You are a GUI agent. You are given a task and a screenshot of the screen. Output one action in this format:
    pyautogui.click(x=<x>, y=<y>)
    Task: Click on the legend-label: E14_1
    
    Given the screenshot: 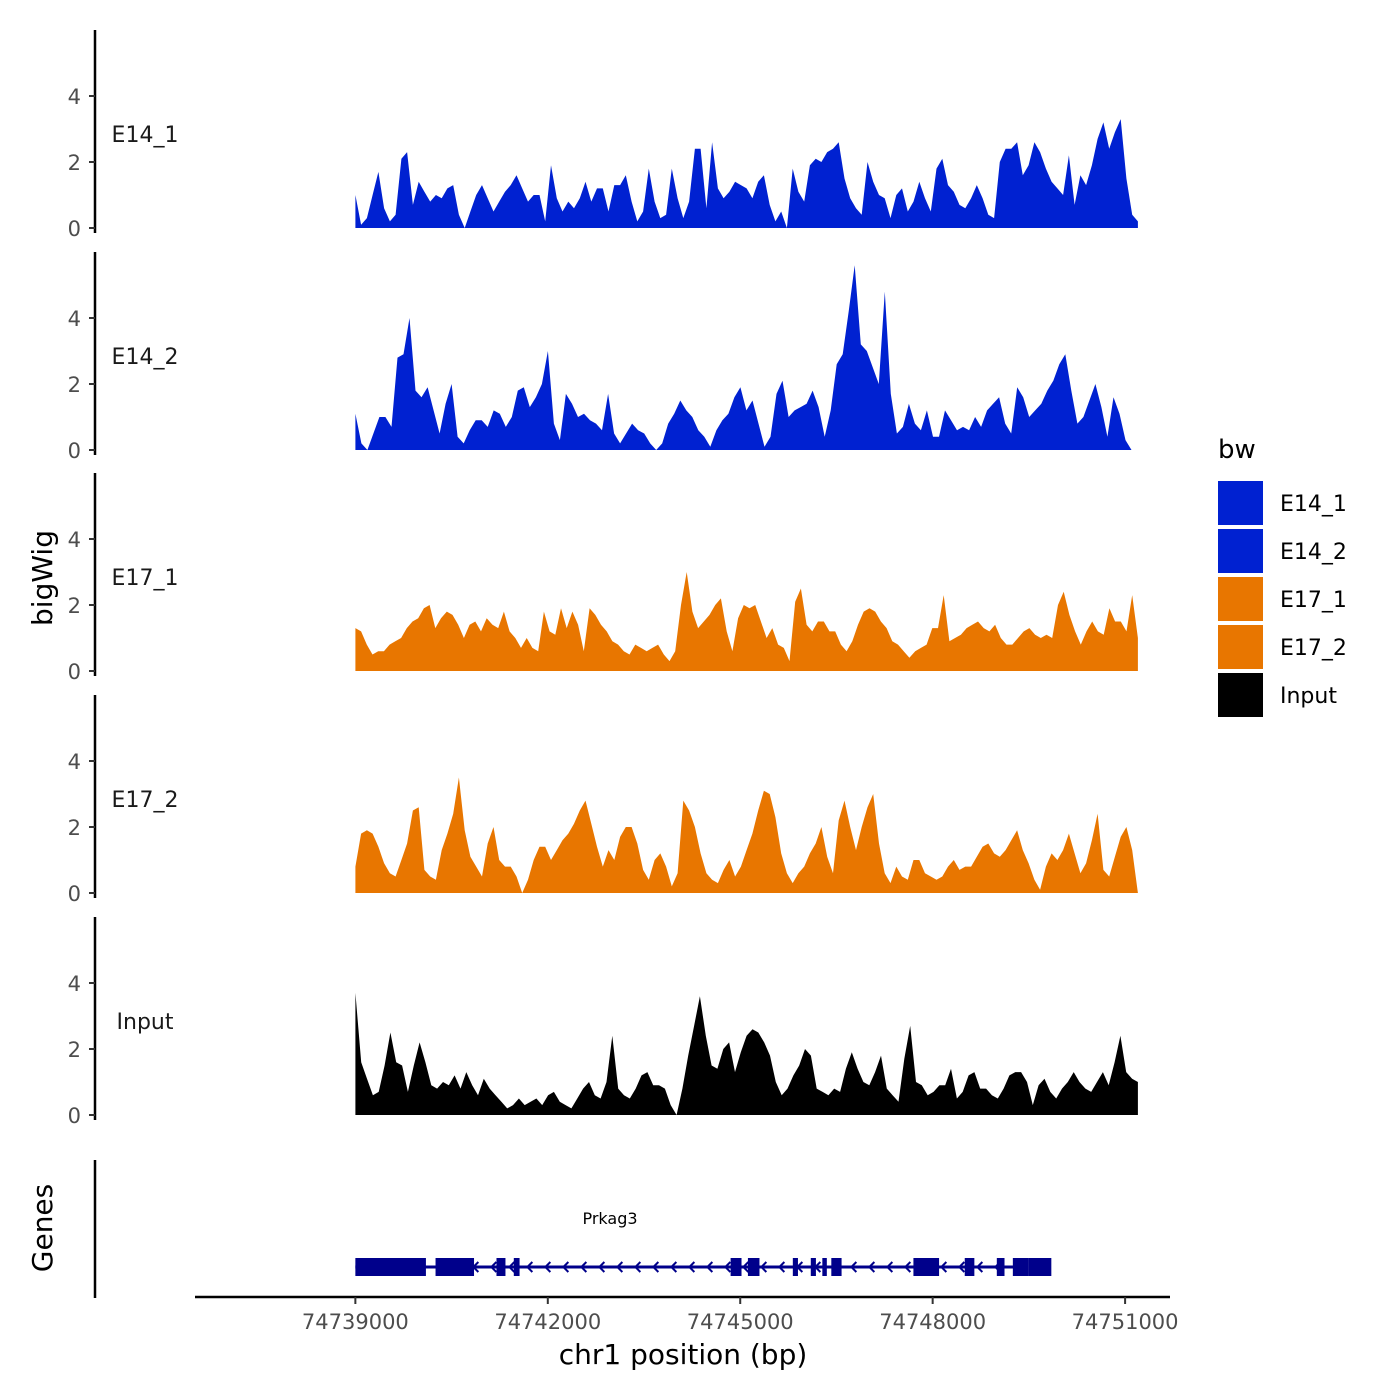 What is the action you would take?
    pyautogui.click(x=1313, y=504)
    